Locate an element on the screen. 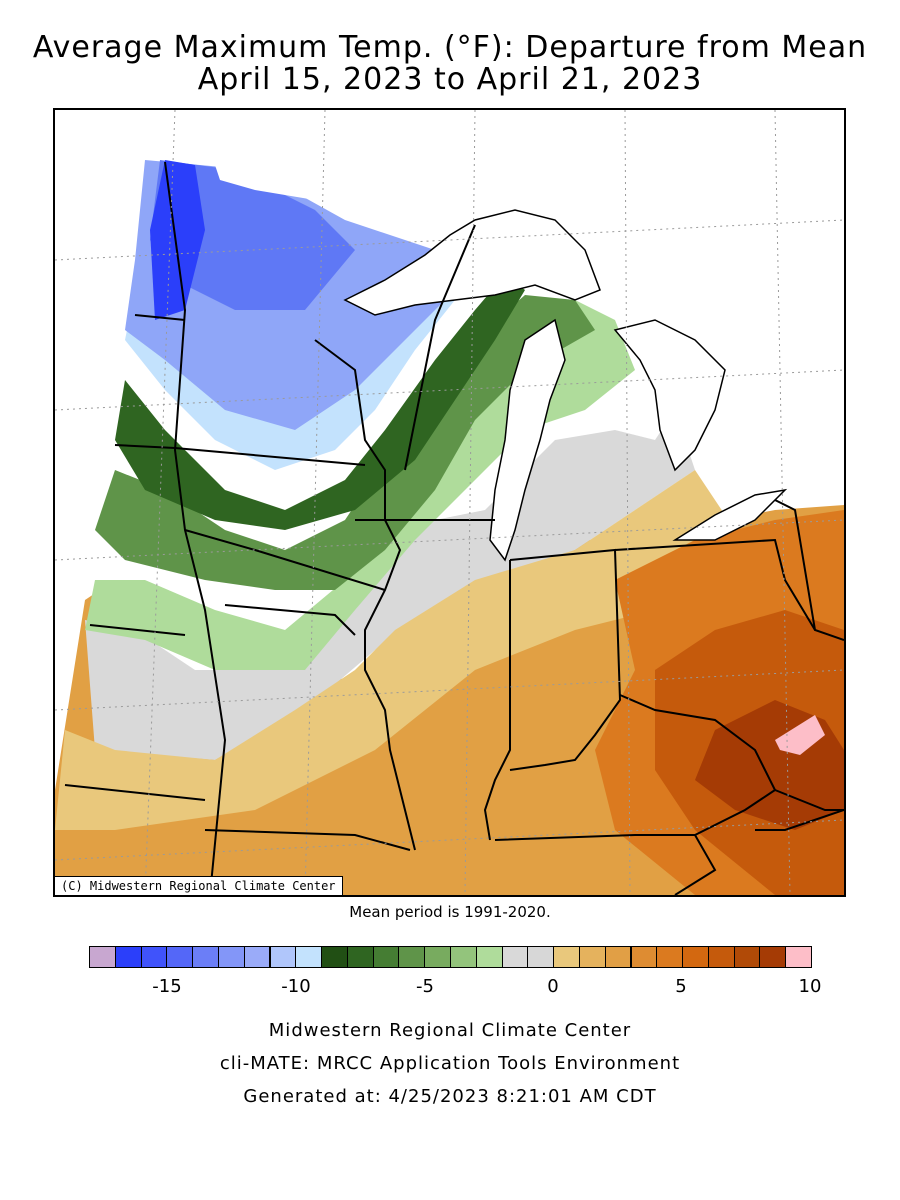  color-legend is located at coordinates (450, 958).